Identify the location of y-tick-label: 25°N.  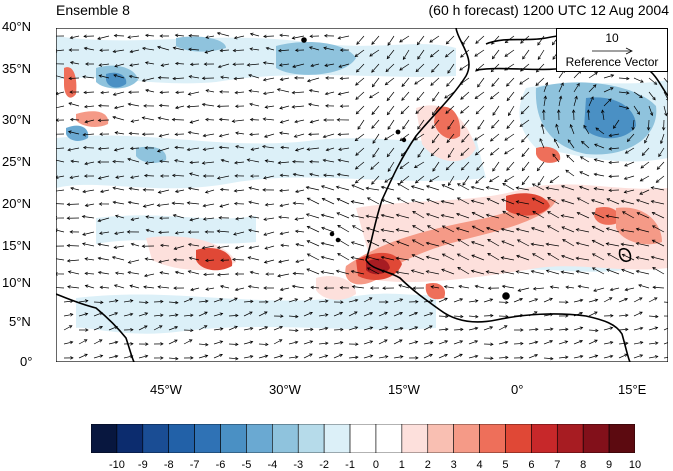
(17, 161).